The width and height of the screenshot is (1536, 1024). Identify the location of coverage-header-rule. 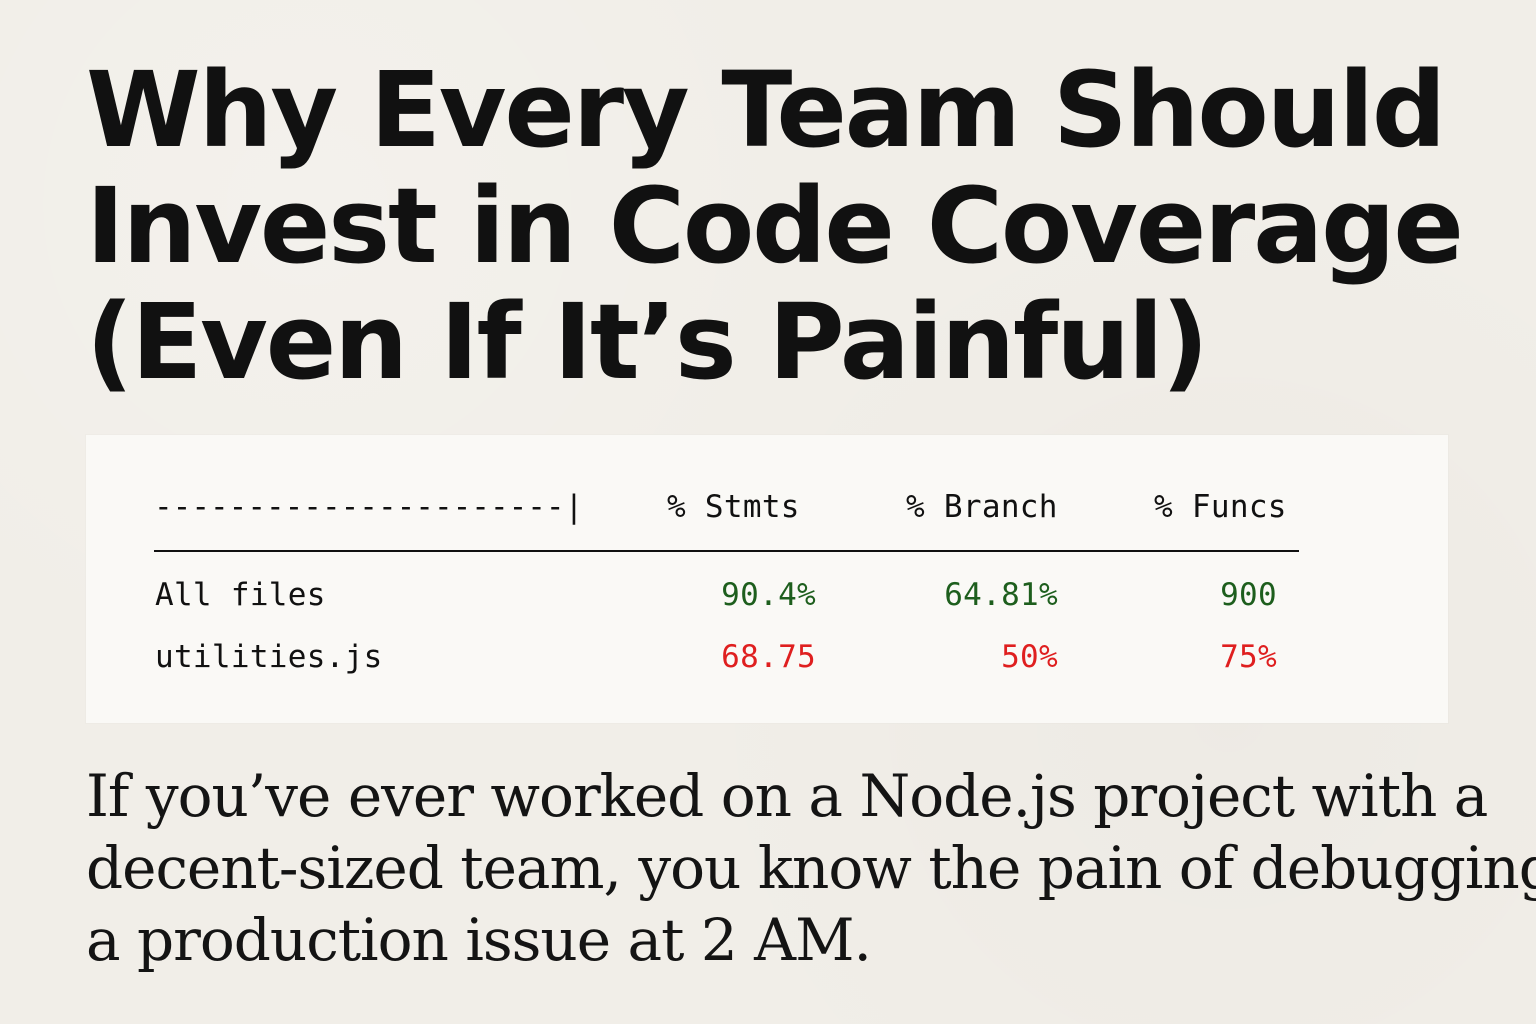
(726, 551).